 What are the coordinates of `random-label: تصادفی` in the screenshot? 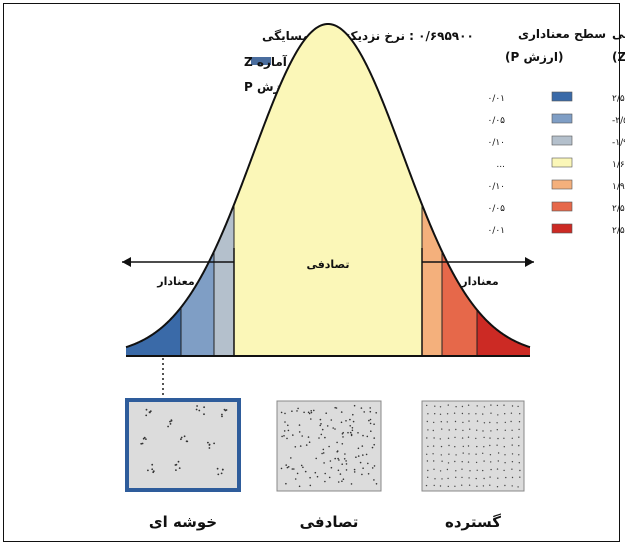 It's located at (329, 522).